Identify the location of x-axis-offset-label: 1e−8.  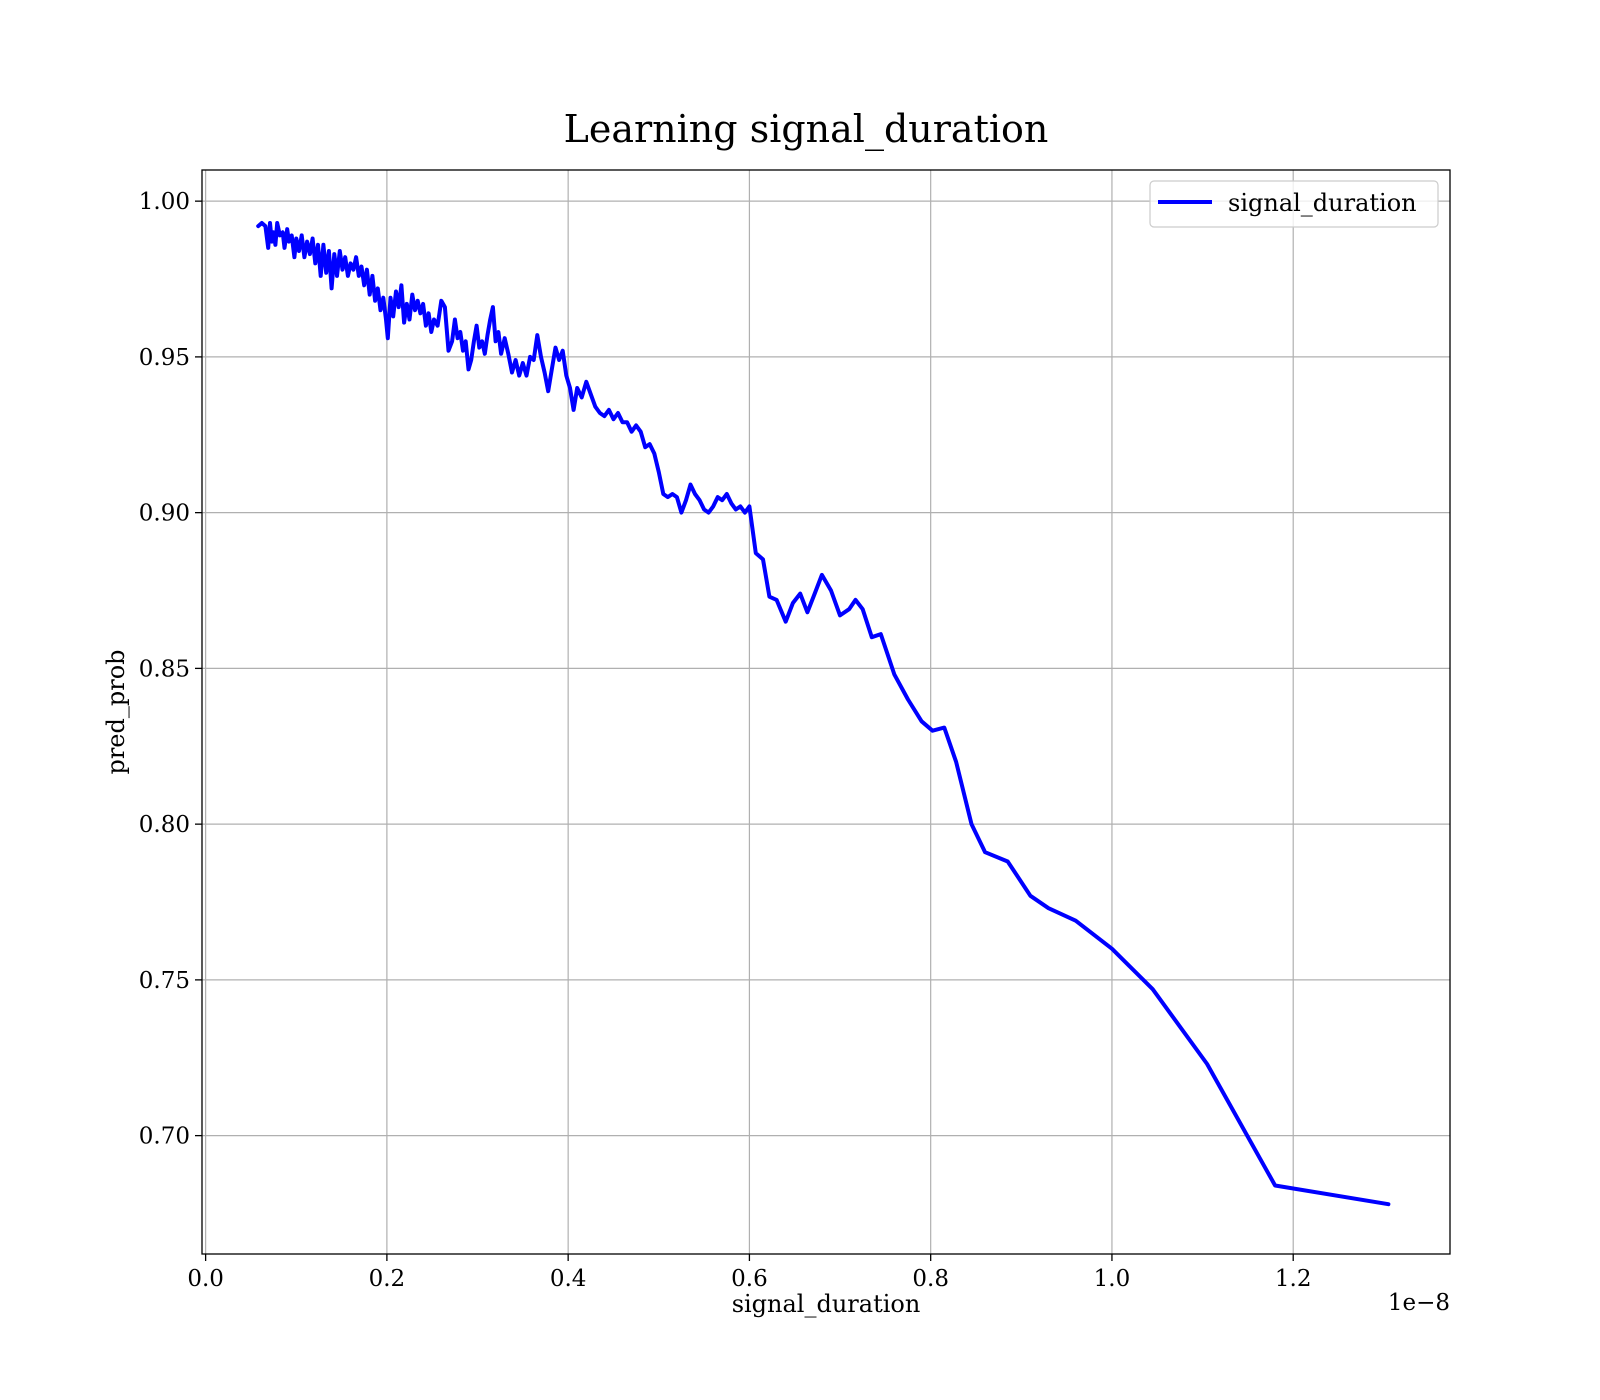
(1419, 1303).